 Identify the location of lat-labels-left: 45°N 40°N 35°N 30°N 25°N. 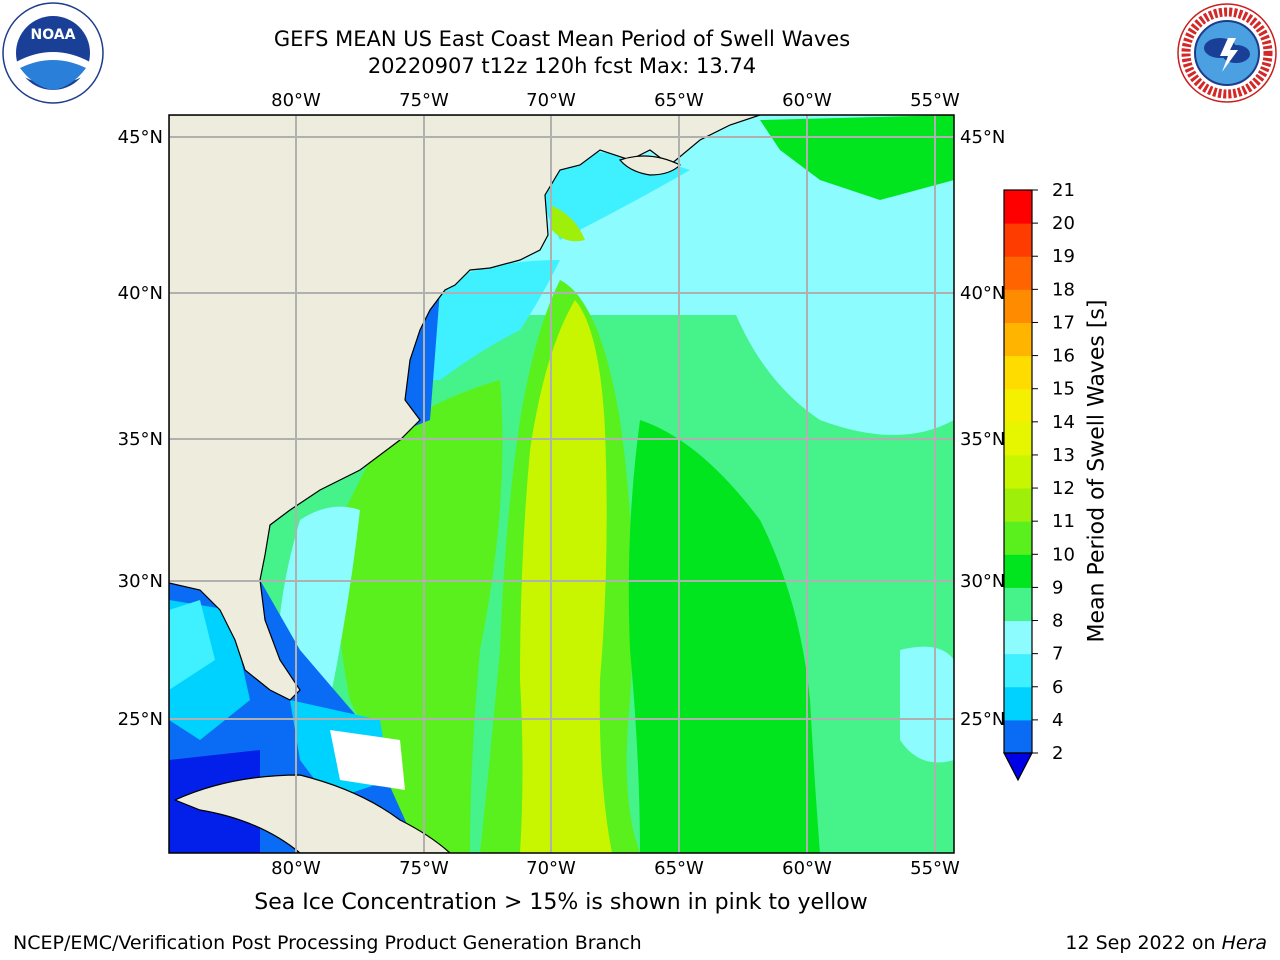
(140, 428).